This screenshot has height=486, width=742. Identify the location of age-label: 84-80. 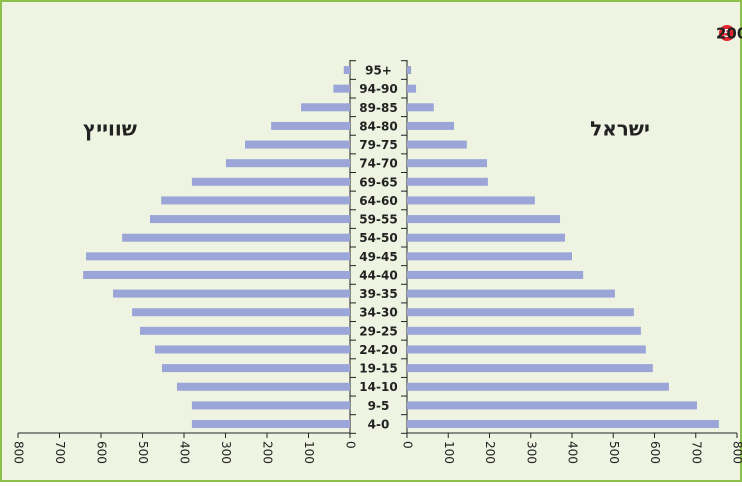
(378, 126).